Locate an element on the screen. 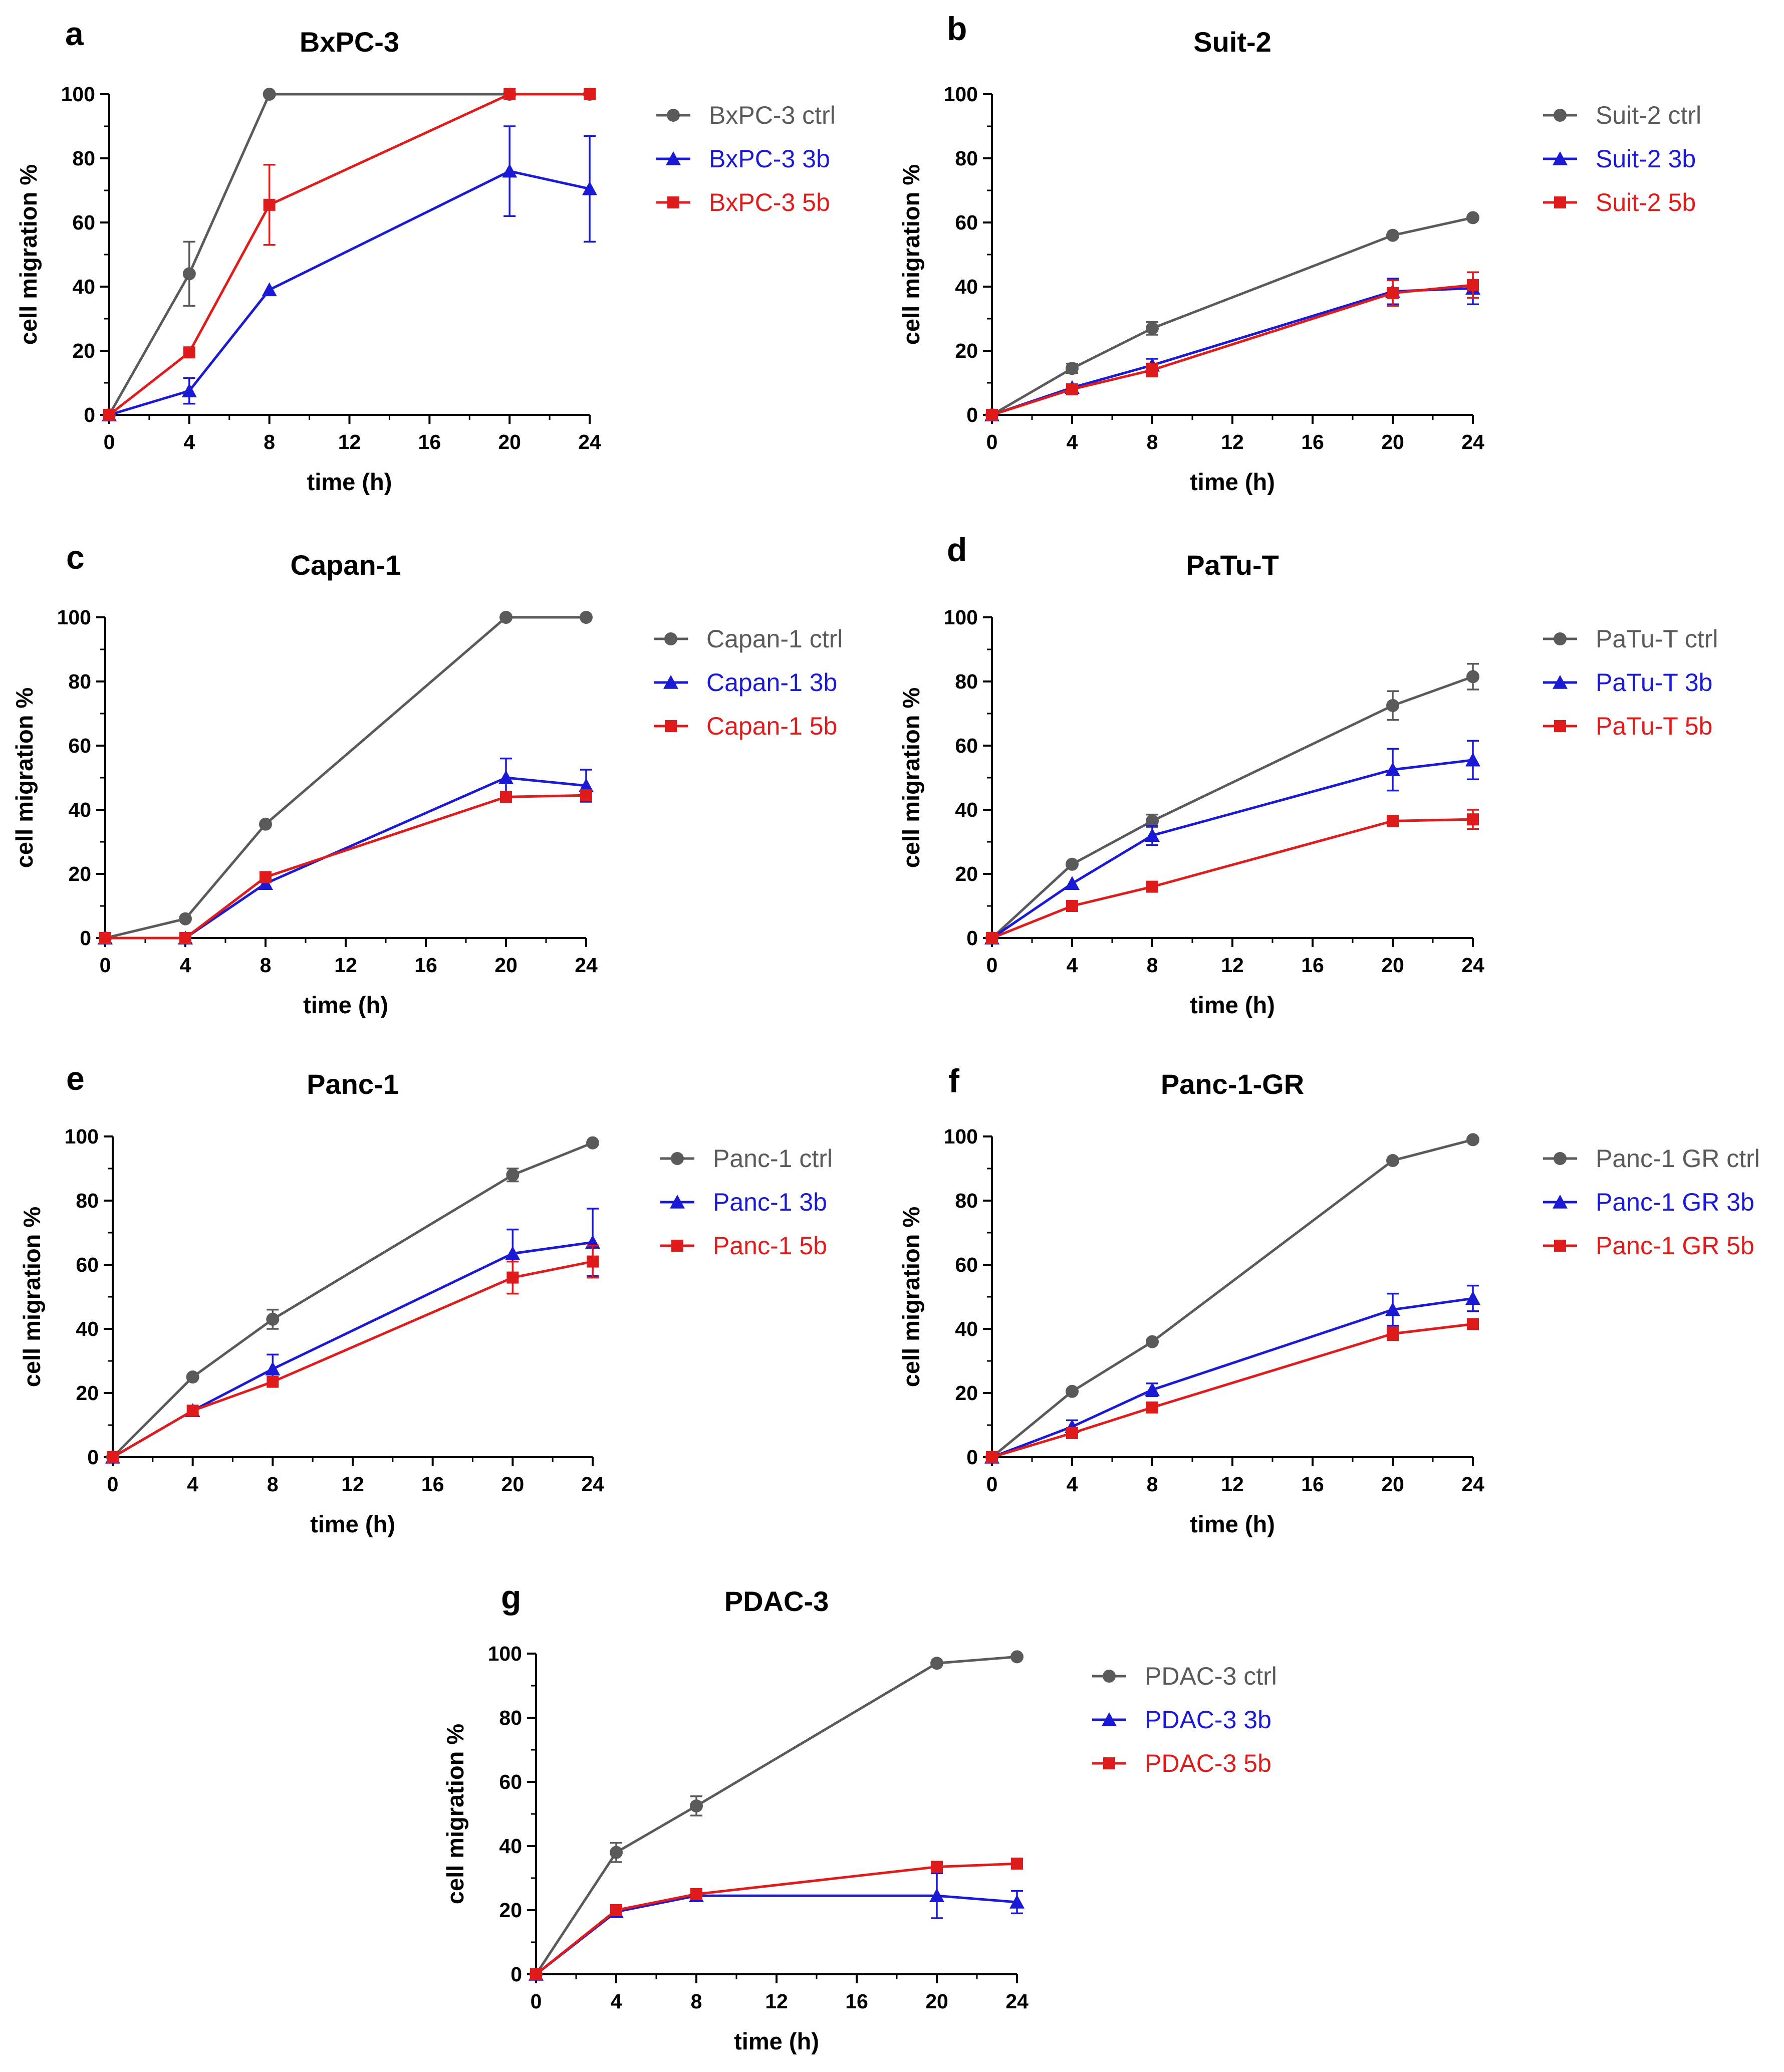  legend-label: BxPC-3 3b is located at coordinates (769, 159).